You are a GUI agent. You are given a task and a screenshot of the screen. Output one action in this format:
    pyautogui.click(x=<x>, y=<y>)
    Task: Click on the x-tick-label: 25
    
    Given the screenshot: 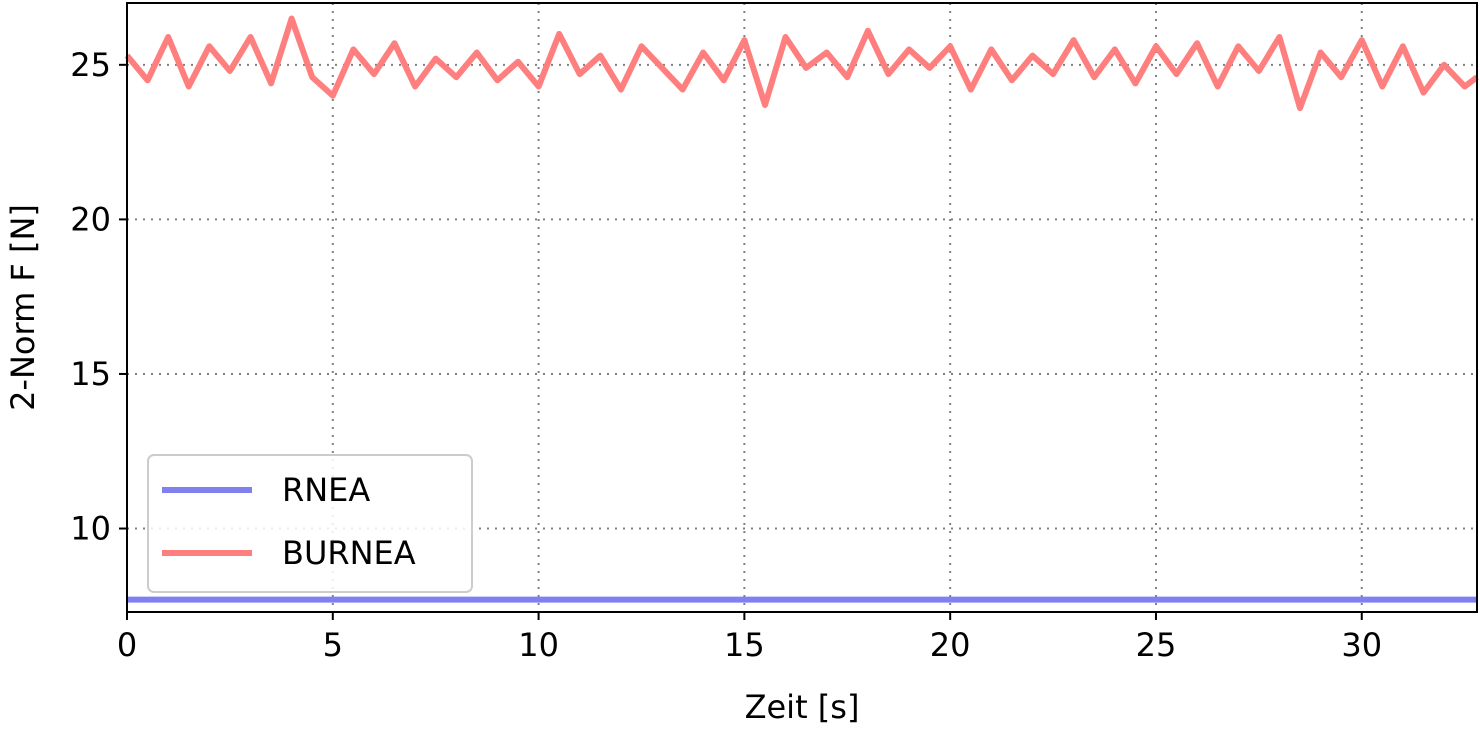 What is the action you would take?
    pyautogui.click(x=1156, y=645)
    